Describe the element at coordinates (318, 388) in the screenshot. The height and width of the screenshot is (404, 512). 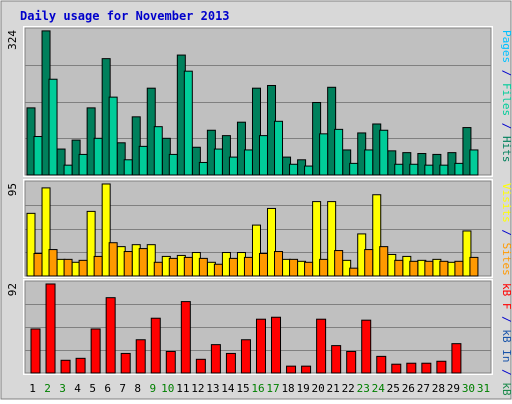
I see `x-tick-label: 20` at that location.